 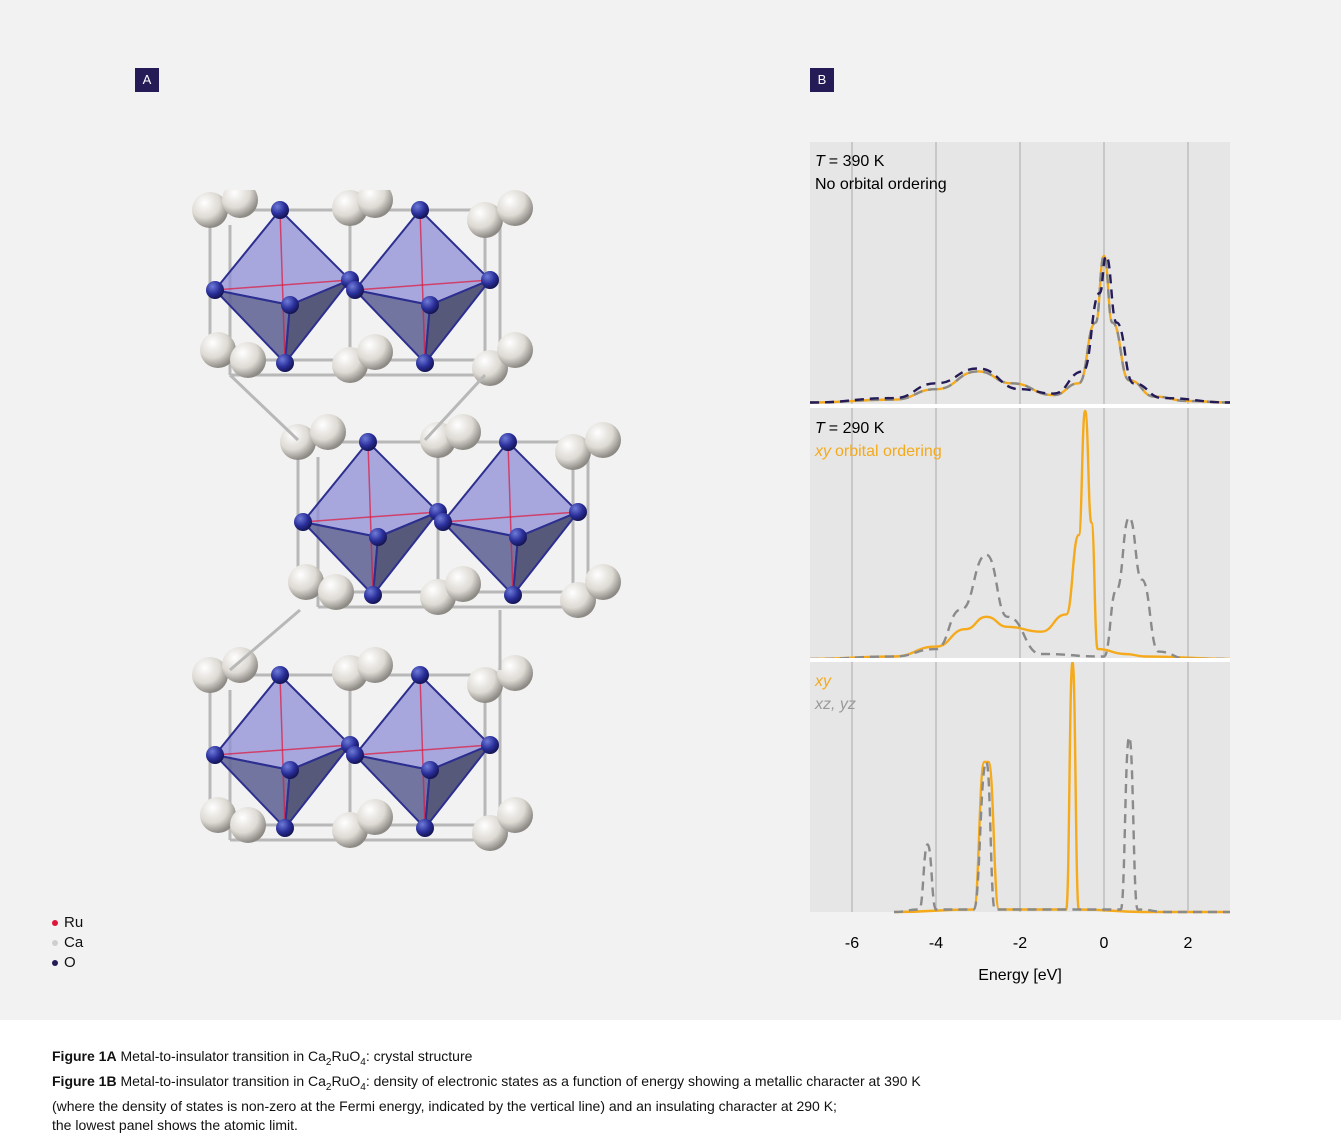 I want to click on caption-b-label: Figure 1B, so click(x=84, y=1080).